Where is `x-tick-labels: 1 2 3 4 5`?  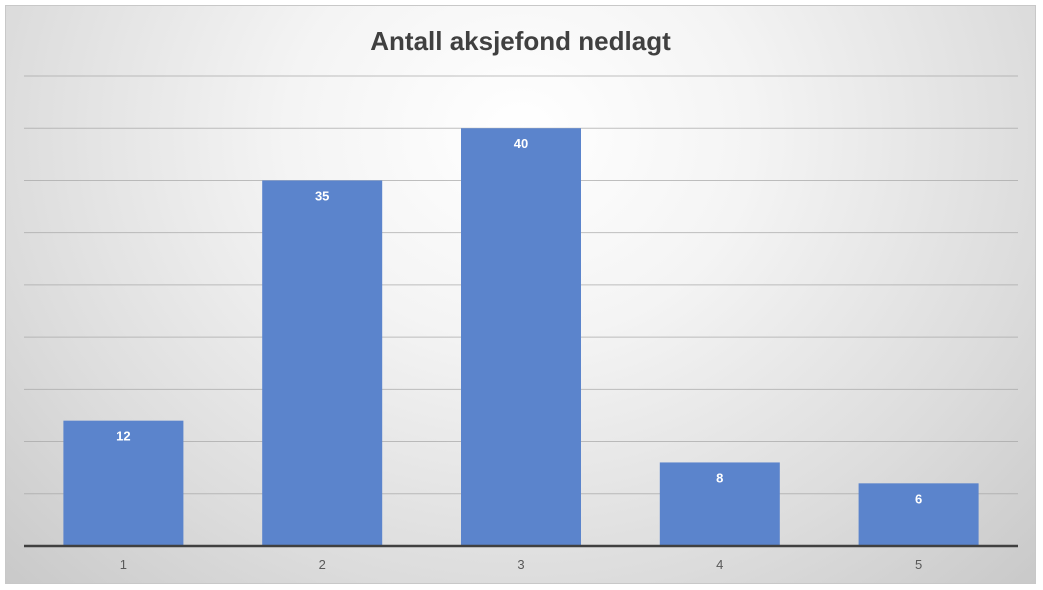
x-tick-labels: 1 2 3 4 5 is located at coordinates (521, 564).